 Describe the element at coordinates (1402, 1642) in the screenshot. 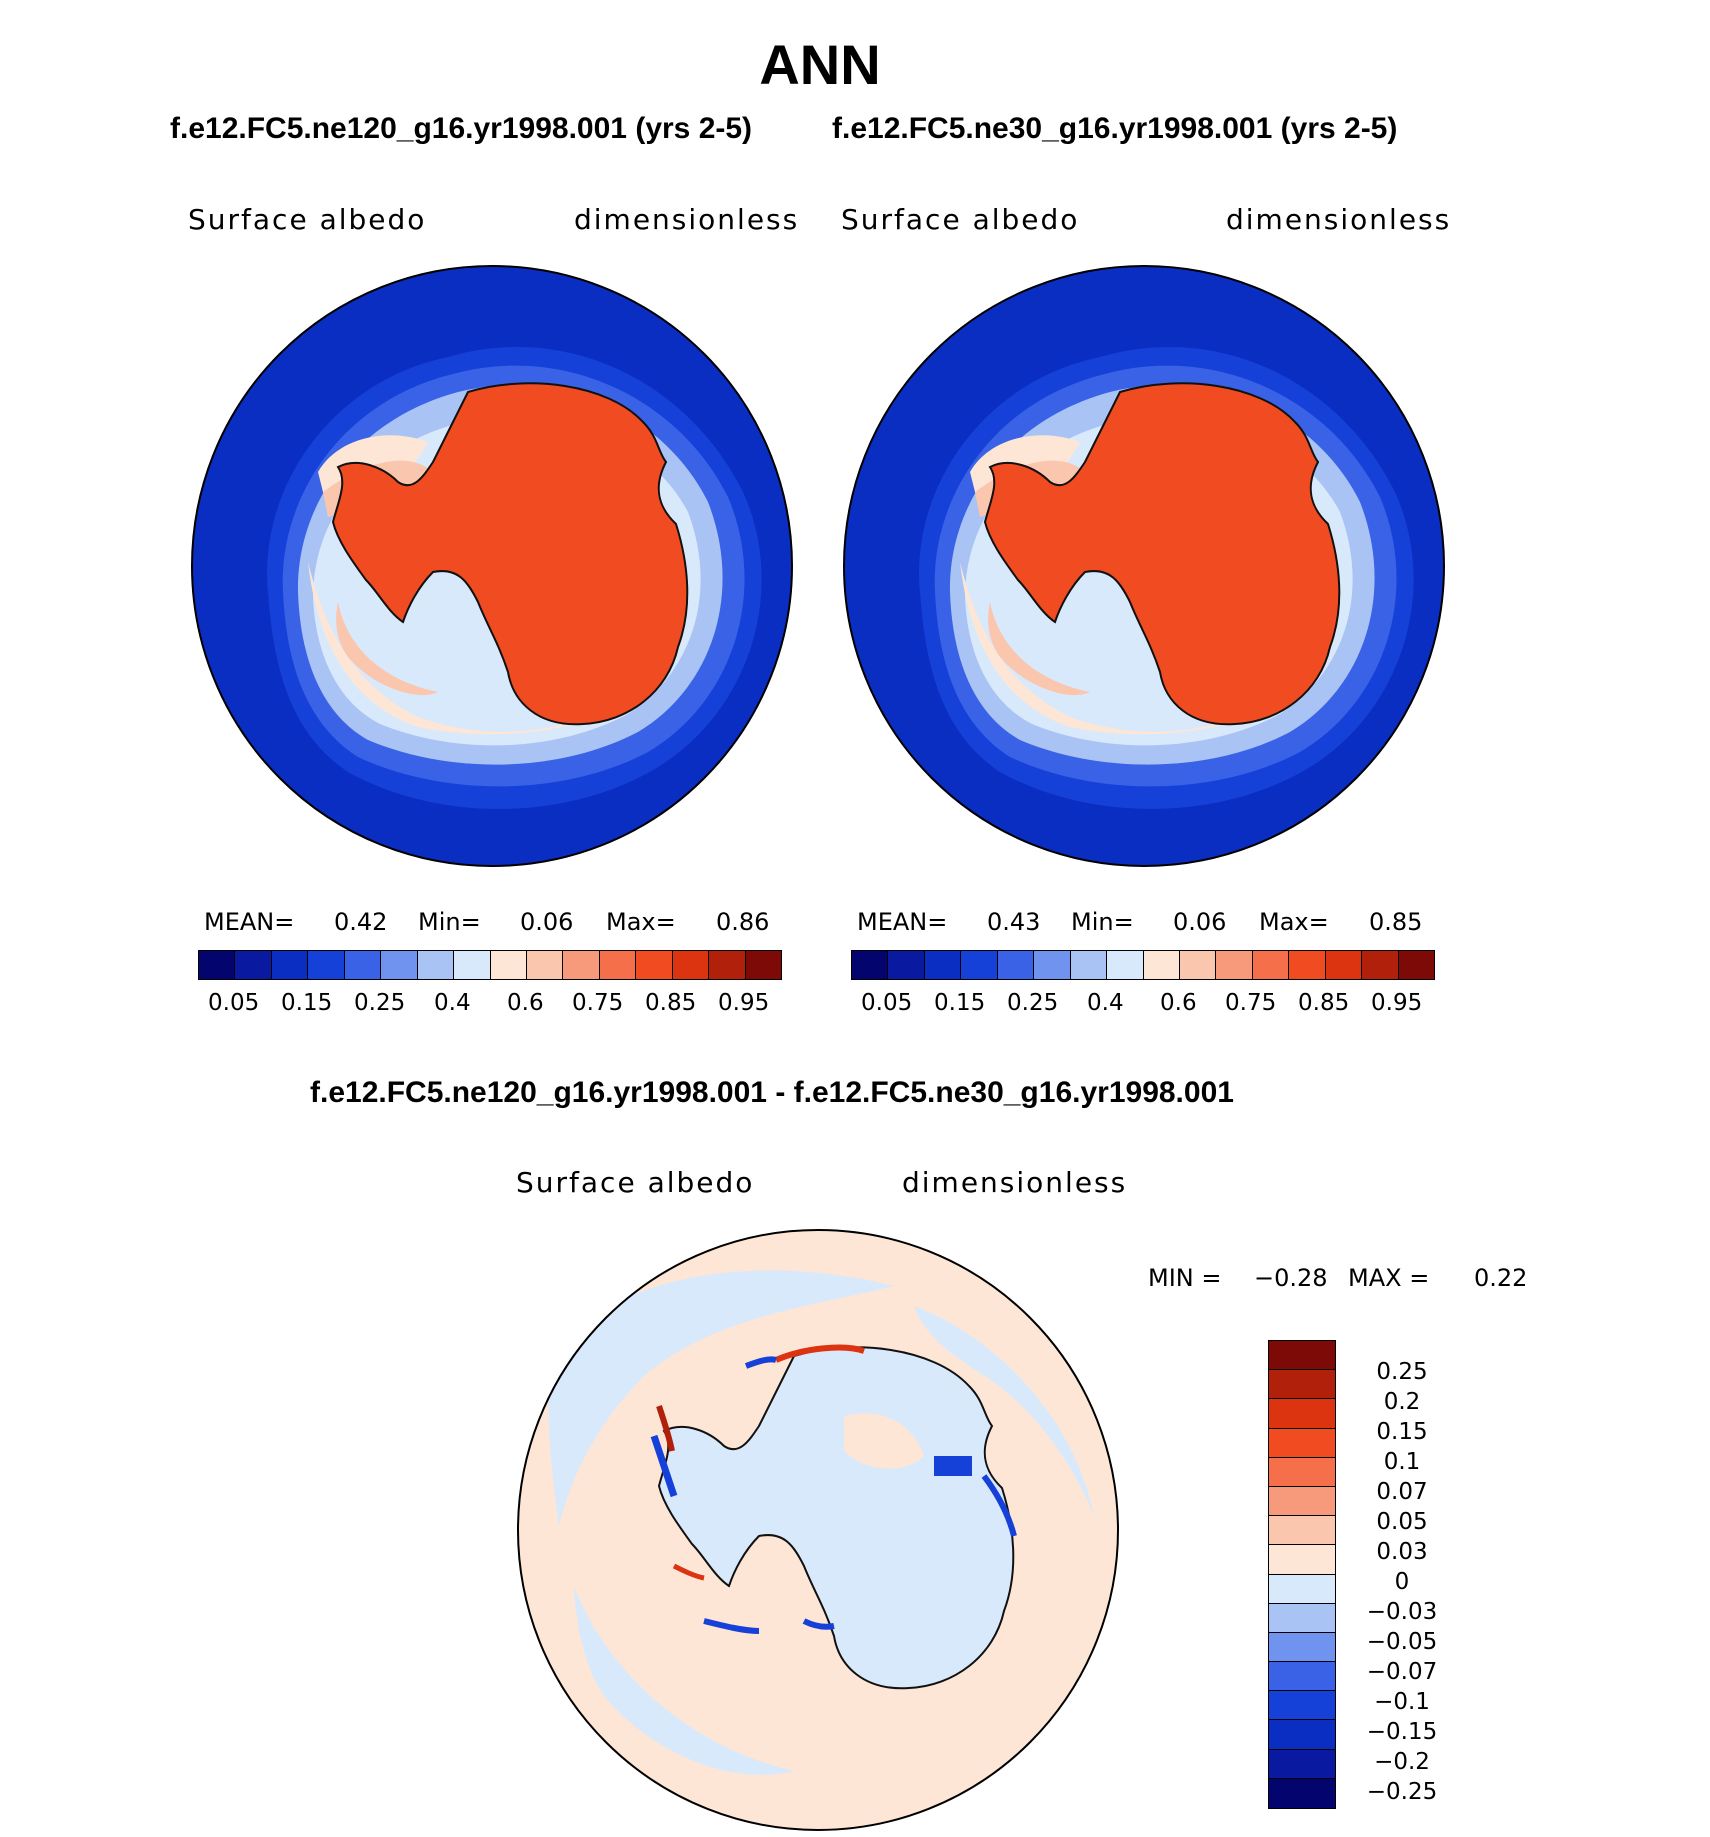

I see `colorbar-tick: −0.05` at that location.